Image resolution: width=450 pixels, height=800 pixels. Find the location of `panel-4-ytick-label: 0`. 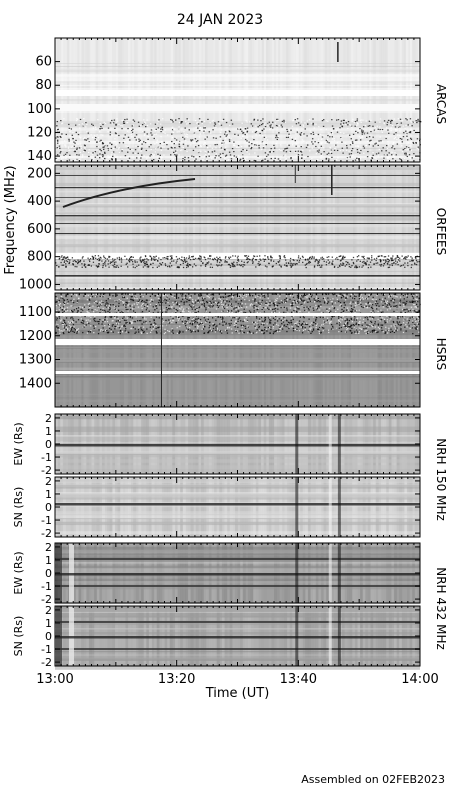

panel-4-ytick-label: 0 is located at coordinates (48, 444).